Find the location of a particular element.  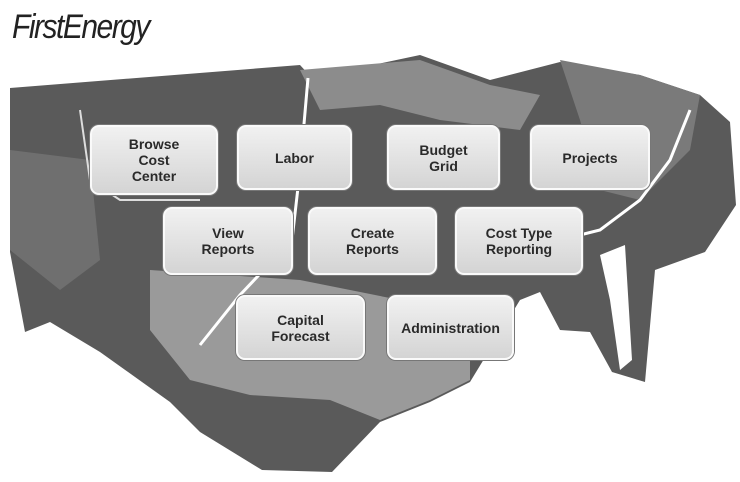

menu-button: Labor is located at coordinates (294, 157).